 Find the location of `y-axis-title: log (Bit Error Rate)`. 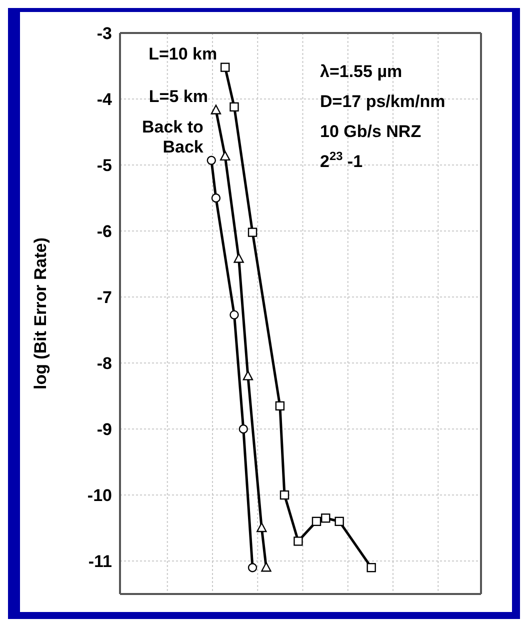

y-axis-title: log (Bit Error Rate) is located at coordinates (40, 313).